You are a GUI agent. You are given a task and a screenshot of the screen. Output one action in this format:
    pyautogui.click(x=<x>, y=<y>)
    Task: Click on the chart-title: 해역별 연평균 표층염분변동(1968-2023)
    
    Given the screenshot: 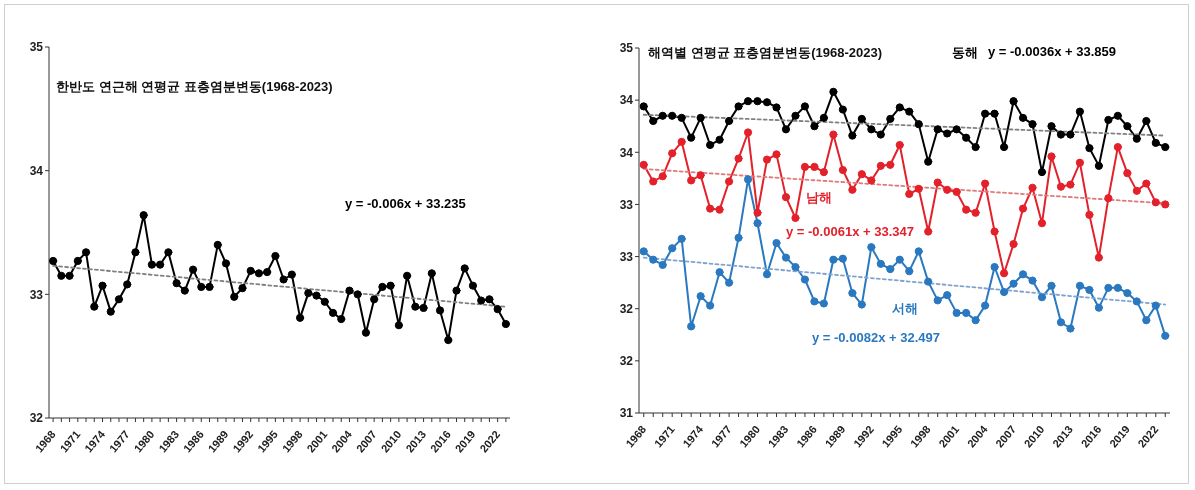 What is the action you would take?
    pyautogui.click(x=765, y=53)
    